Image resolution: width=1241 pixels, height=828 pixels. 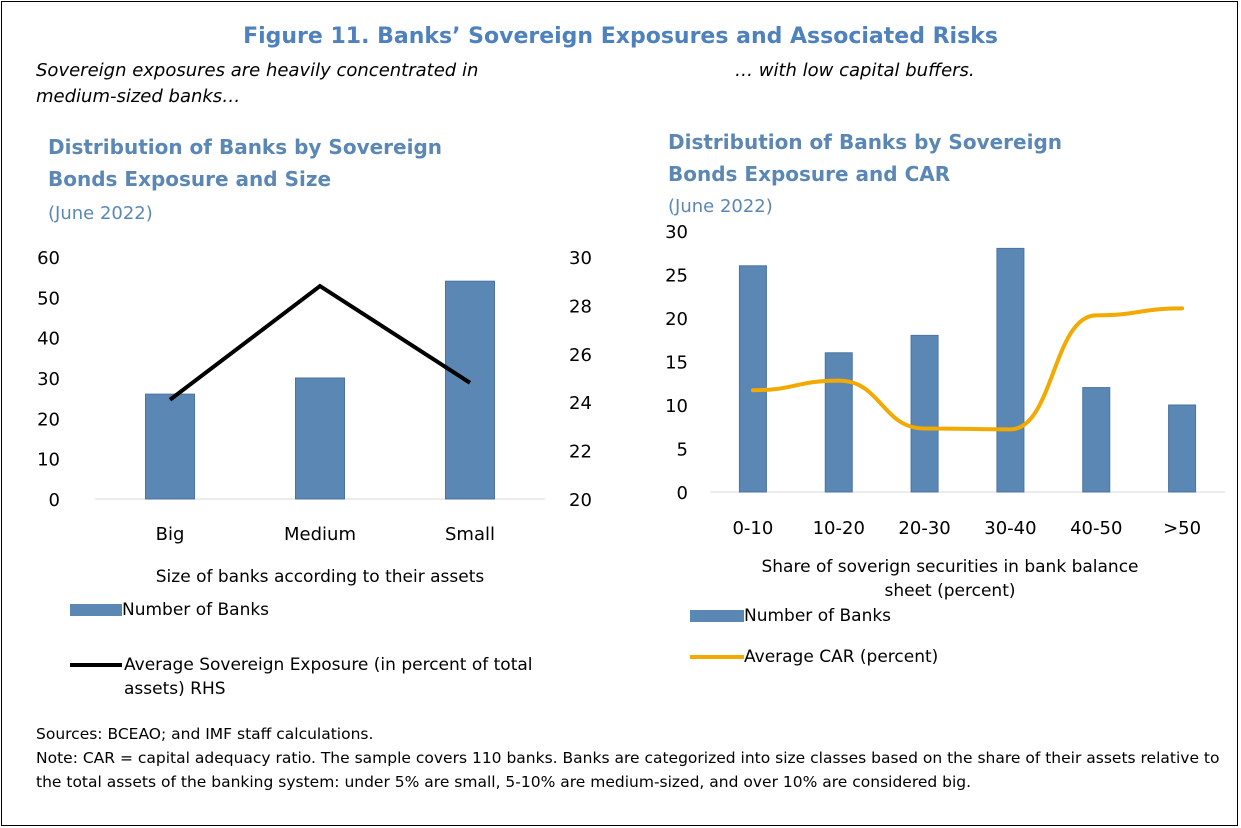 What do you see at coordinates (924, 528) in the screenshot?
I see `x-tick-label: 20-30` at bounding box center [924, 528].